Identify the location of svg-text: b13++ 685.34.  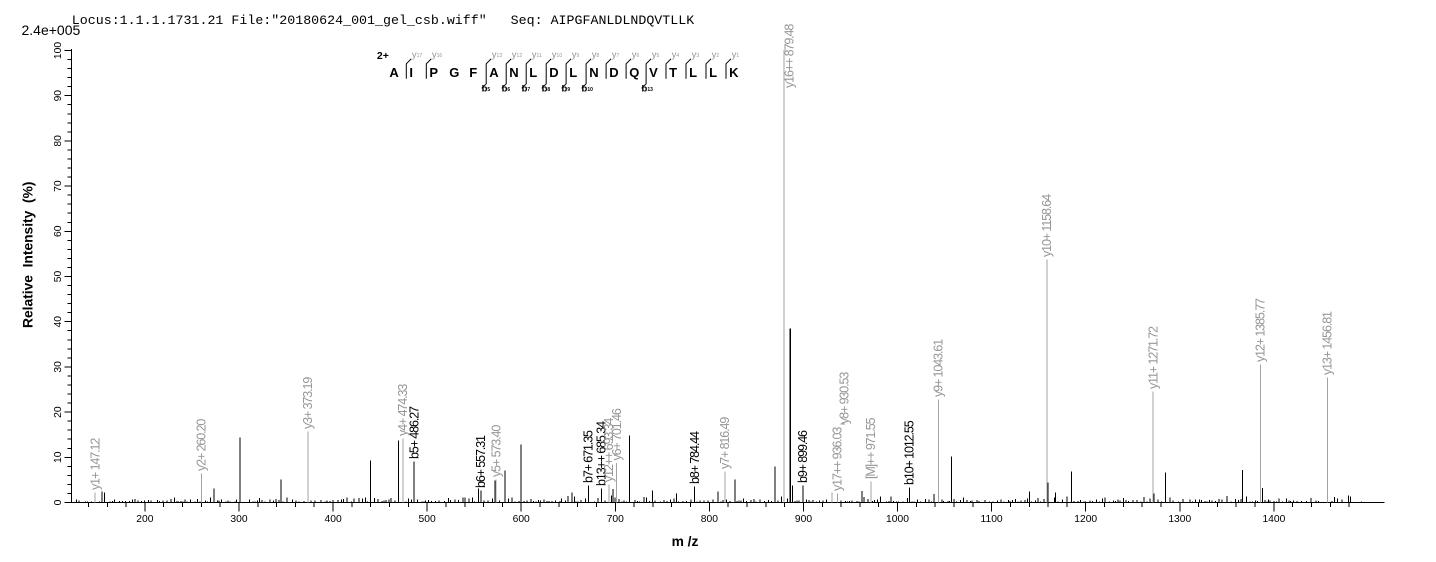
(602, 453).